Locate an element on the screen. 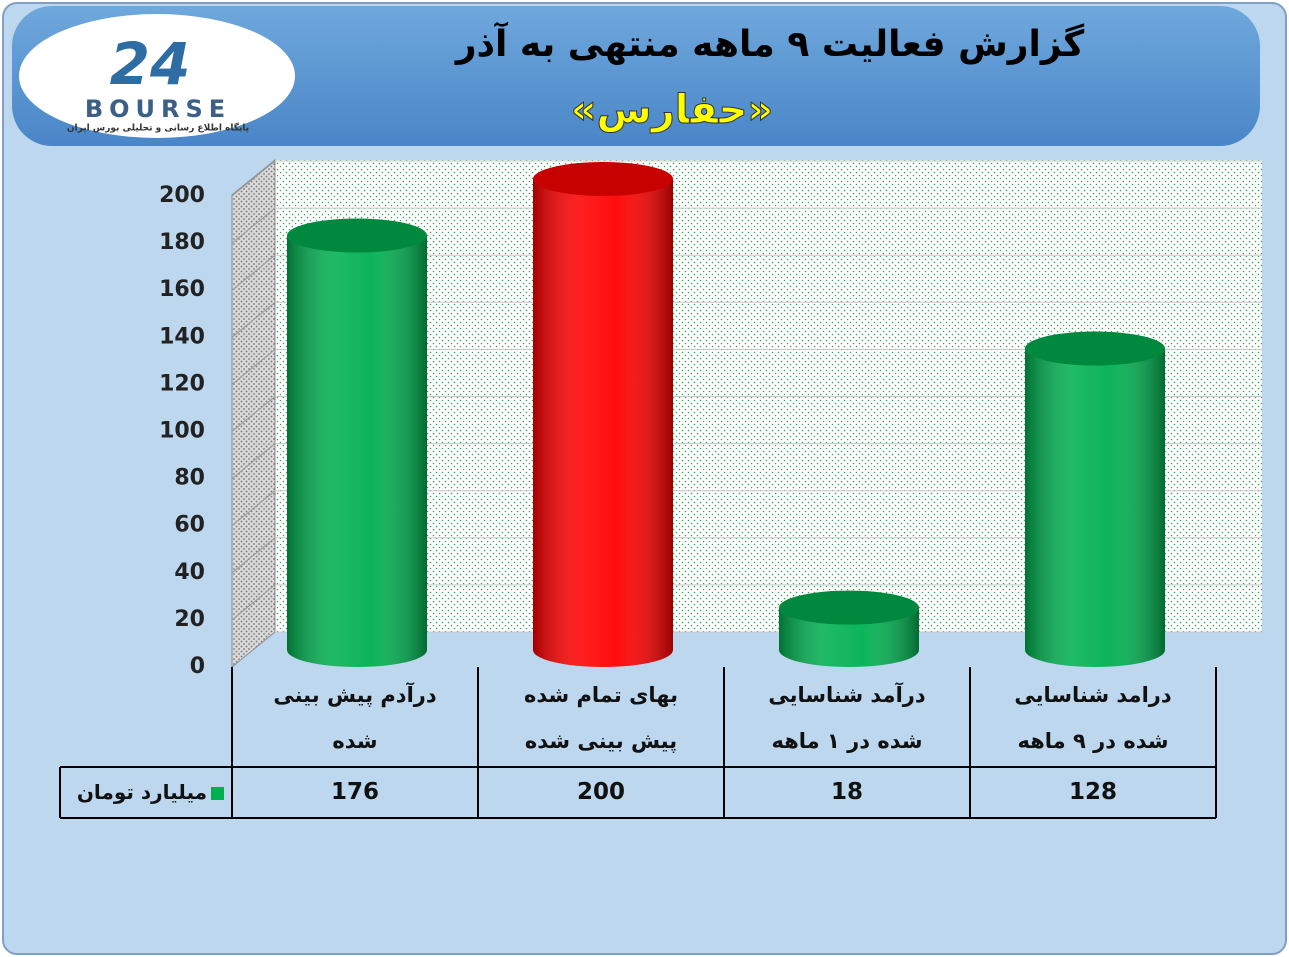  table-value: 128 is located at coordinates (1092, 792).